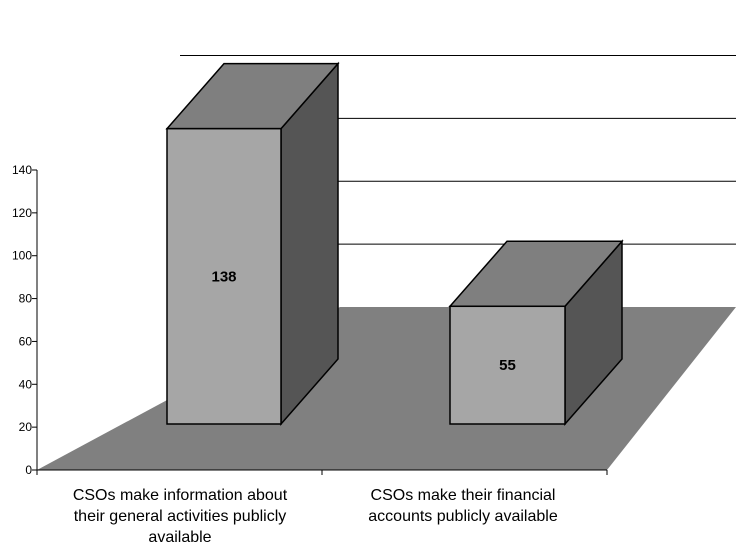 The image size is (736, 555). What do you see at coordinates (28, 470) in the screenshot?
I see `y-tick-label: 0` at bounding box center [28, 470].